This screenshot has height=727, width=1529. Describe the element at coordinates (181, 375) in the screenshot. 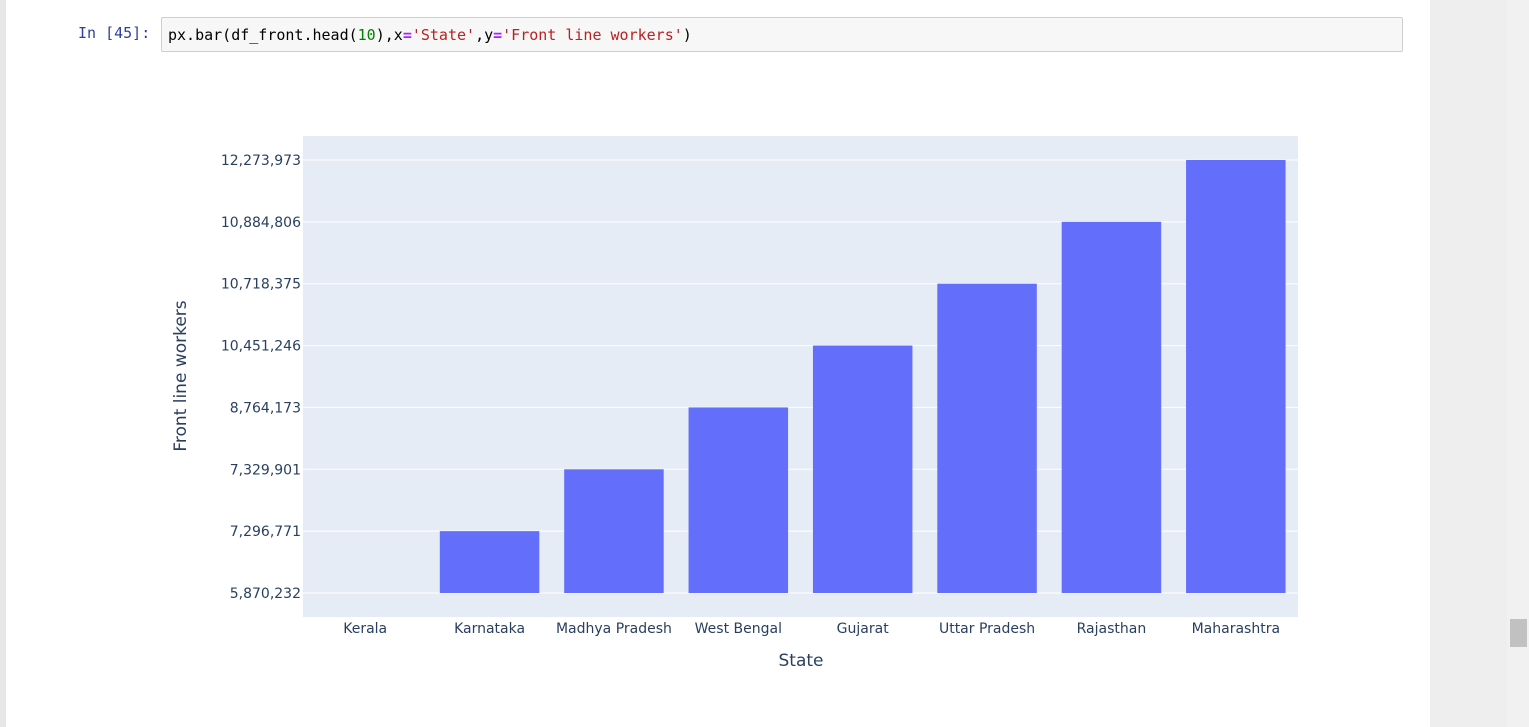

I see `y-axis-title: Front line workers` at that location.